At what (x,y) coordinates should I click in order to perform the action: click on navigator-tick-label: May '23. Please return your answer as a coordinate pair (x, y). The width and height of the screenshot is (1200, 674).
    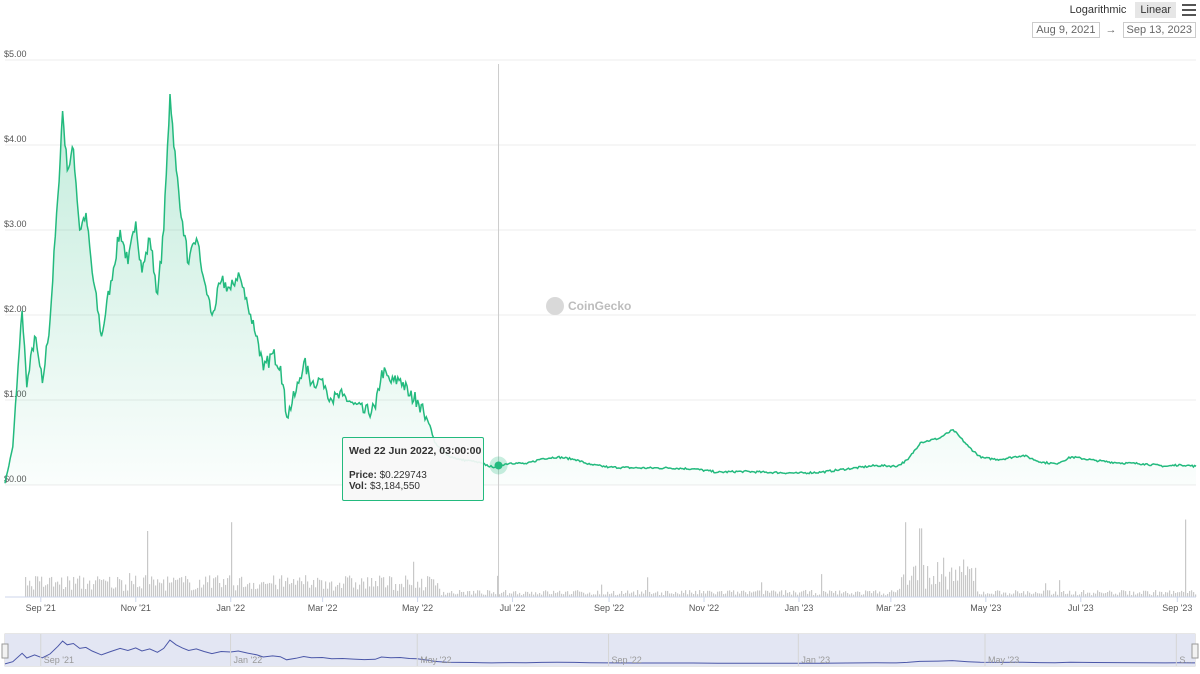
    Looking at the image, I should click on (1003, 660).